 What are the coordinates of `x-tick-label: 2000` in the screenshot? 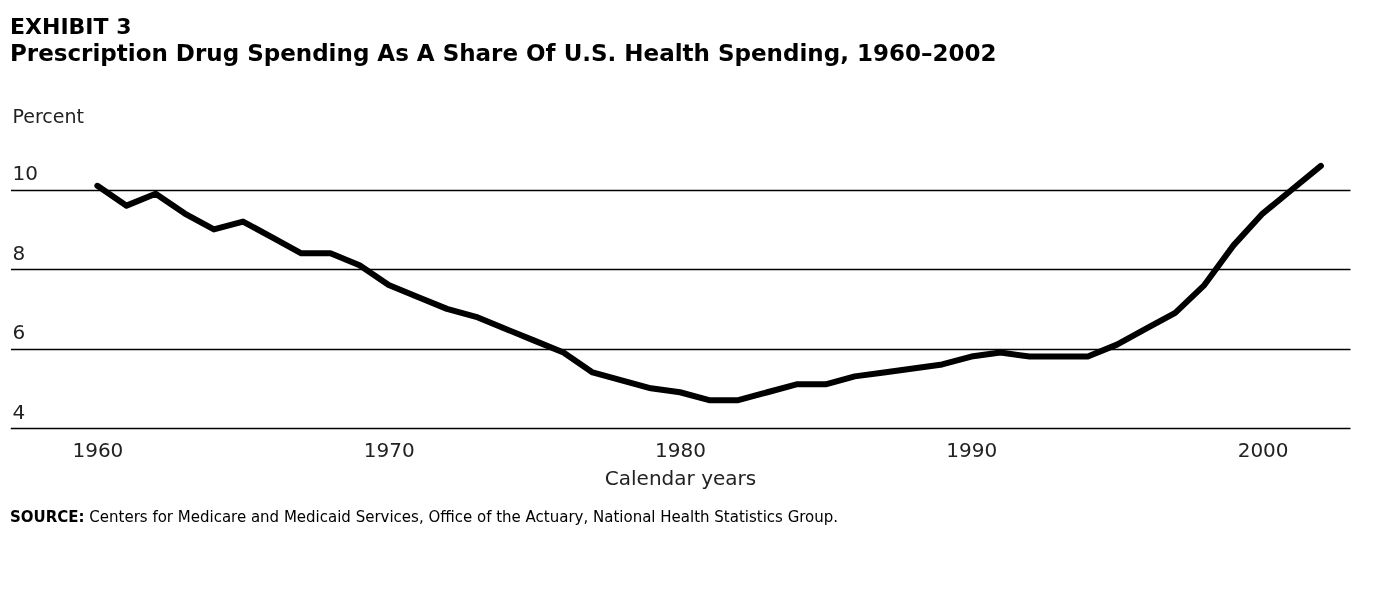 It's located at (1263, 449).